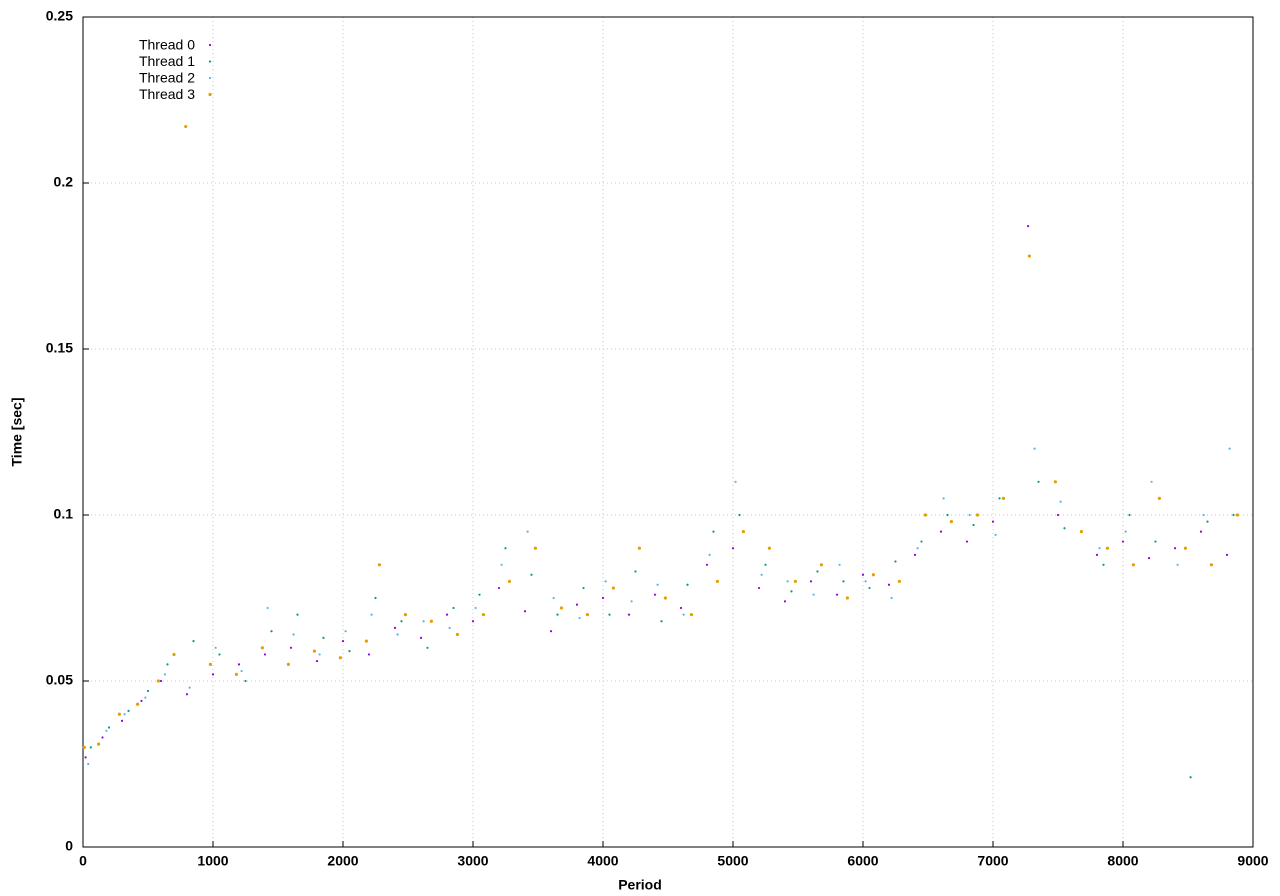 The image size is (1280, 896). Describe the element at coordinates (167, 78) in the screenshot. I see `legend-label: Thread 2` at that location.